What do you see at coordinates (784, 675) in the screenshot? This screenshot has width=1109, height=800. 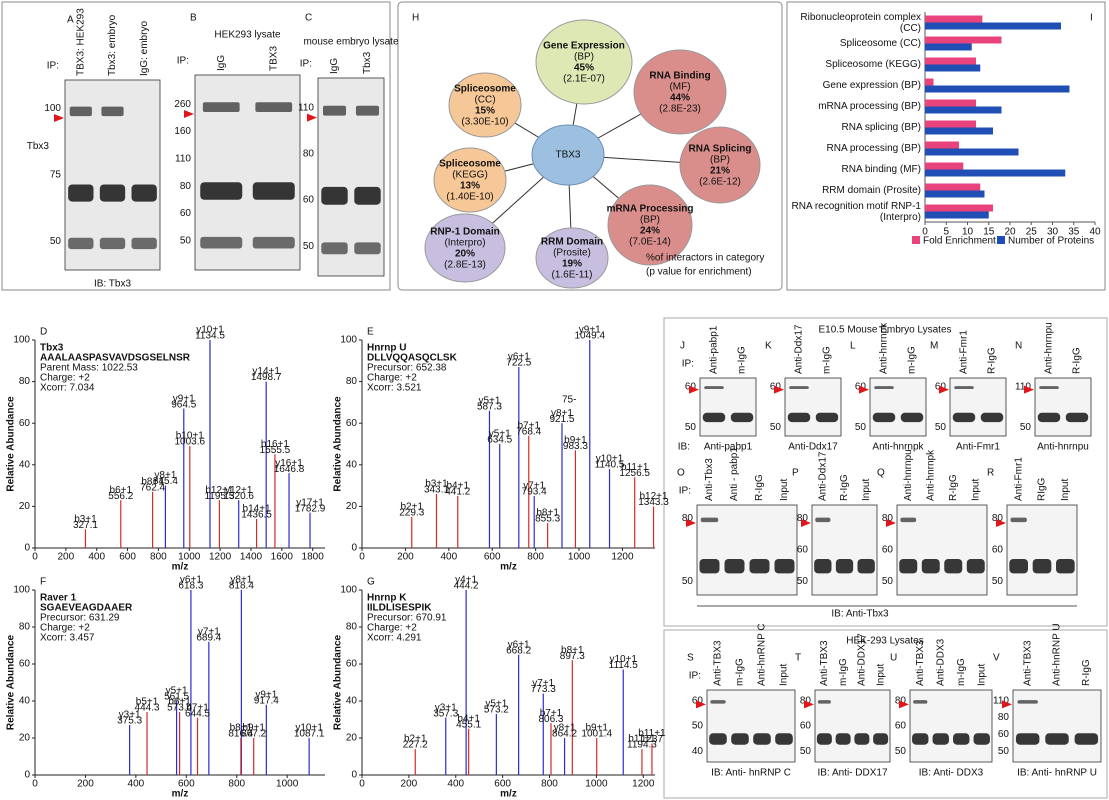 I see `lane-label: Input` at bounding box center [784, 675].